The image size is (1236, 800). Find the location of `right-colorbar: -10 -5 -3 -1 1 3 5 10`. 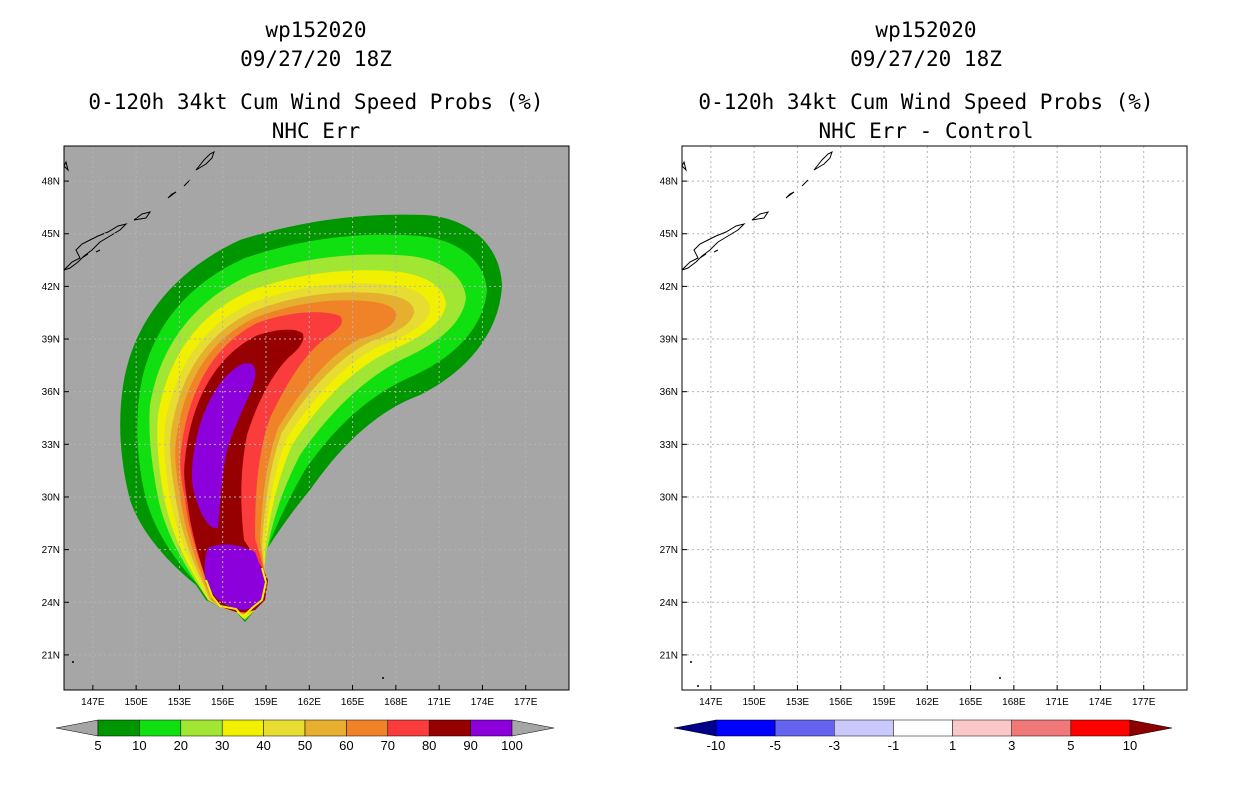

right-colorbar: -10 -5 -3 -1 1 3 5 10 is located at coordinates (923, 736).